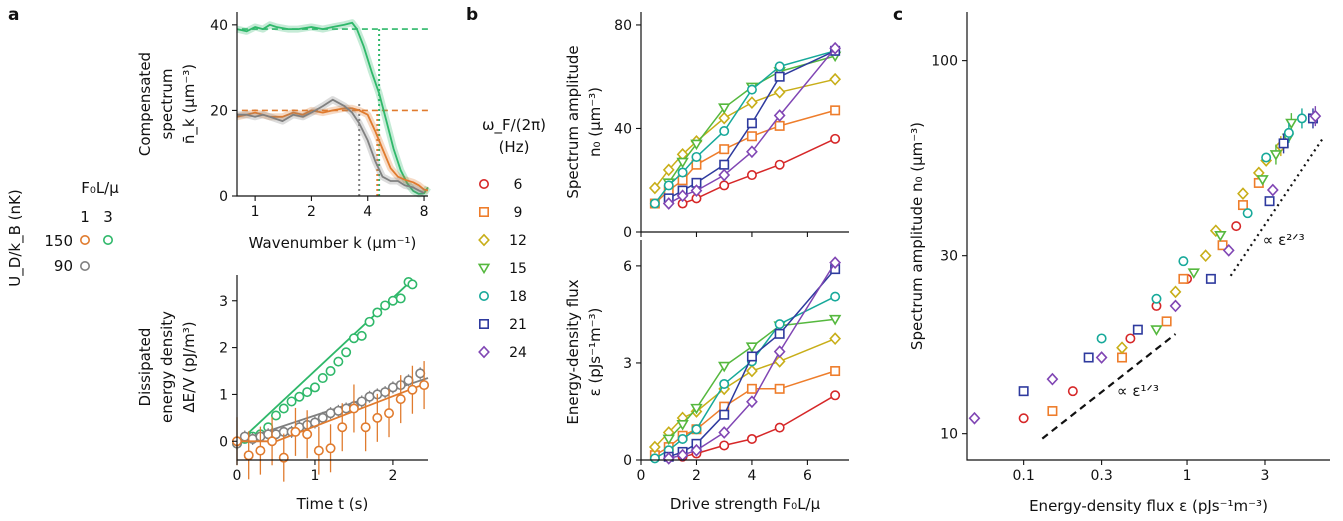 The image size is (1343, 521). What do you see at coordinates (706, 126) in the screenshot?
I see `chart-b-top: 0 40 80 Spectrum amplitude n₀ (μm⁻³)` at bounding box center [706, 126].